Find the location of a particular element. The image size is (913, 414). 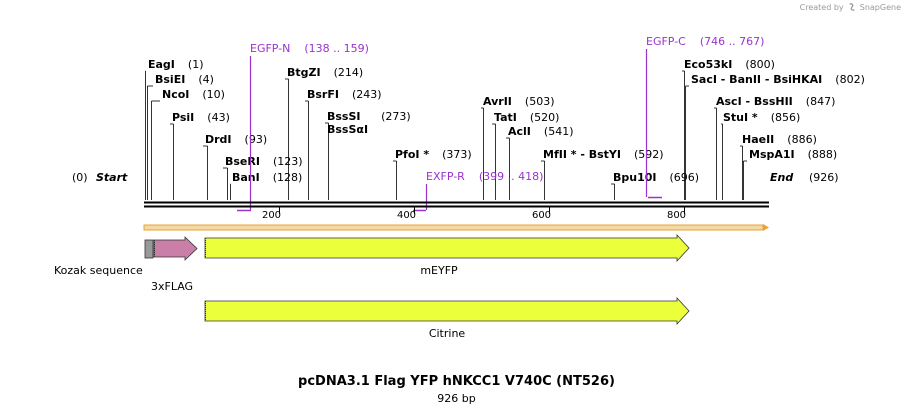

site-20-name: HaeII is located at coordinates (758, 139).